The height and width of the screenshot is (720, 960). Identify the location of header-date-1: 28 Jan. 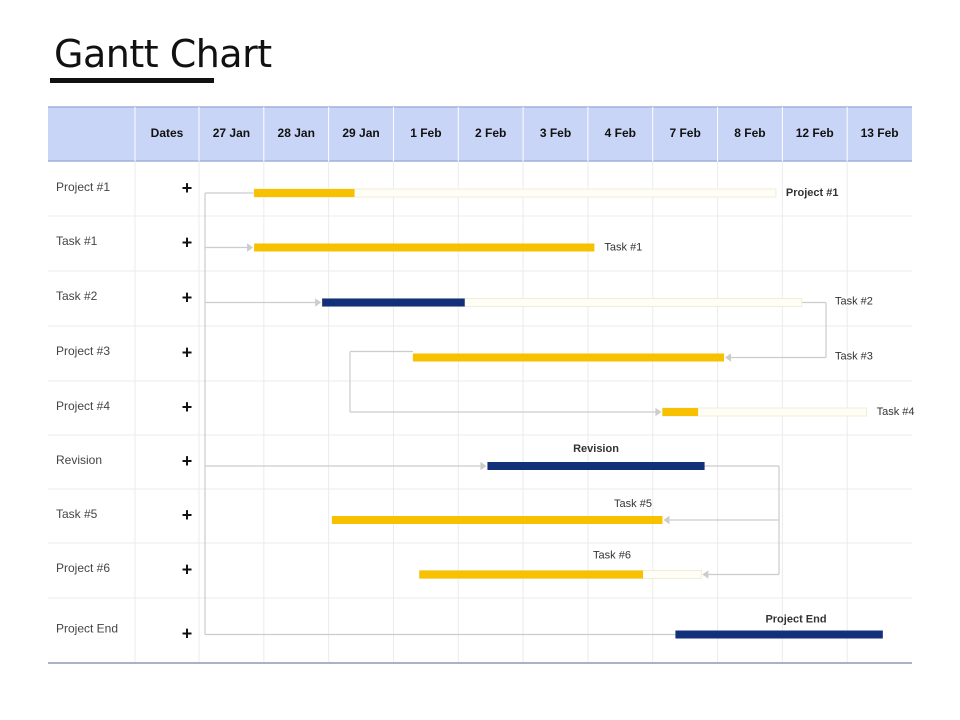
(296, 133).